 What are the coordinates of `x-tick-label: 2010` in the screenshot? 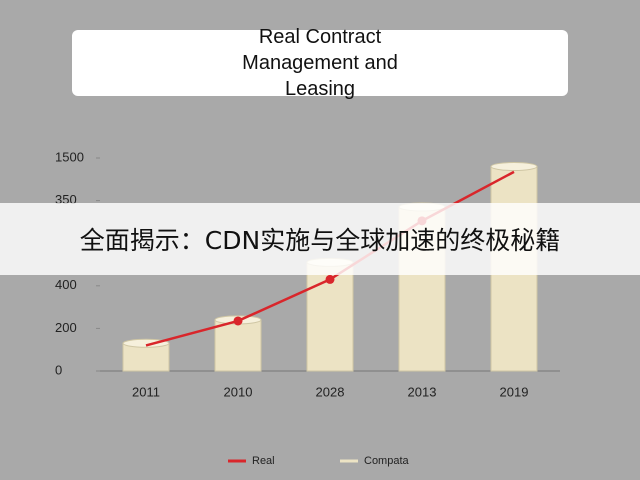 It's located at (238, 391).